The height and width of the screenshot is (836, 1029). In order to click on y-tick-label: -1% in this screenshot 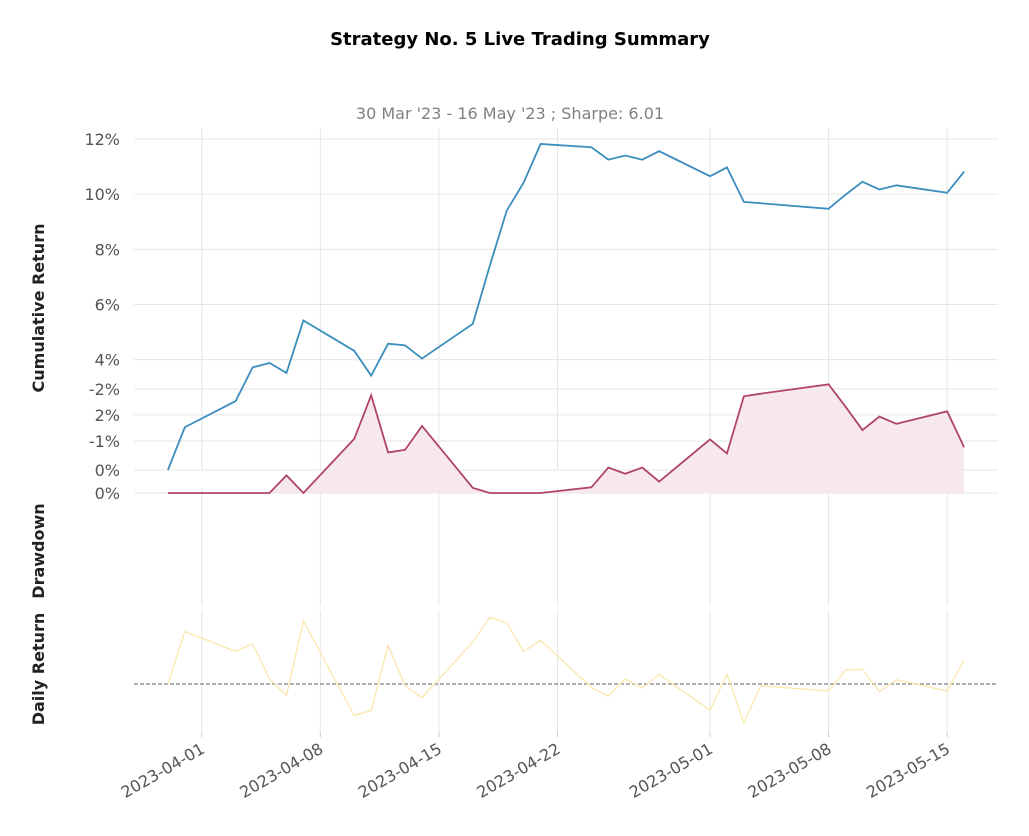, I will do `click(104, 441)`.